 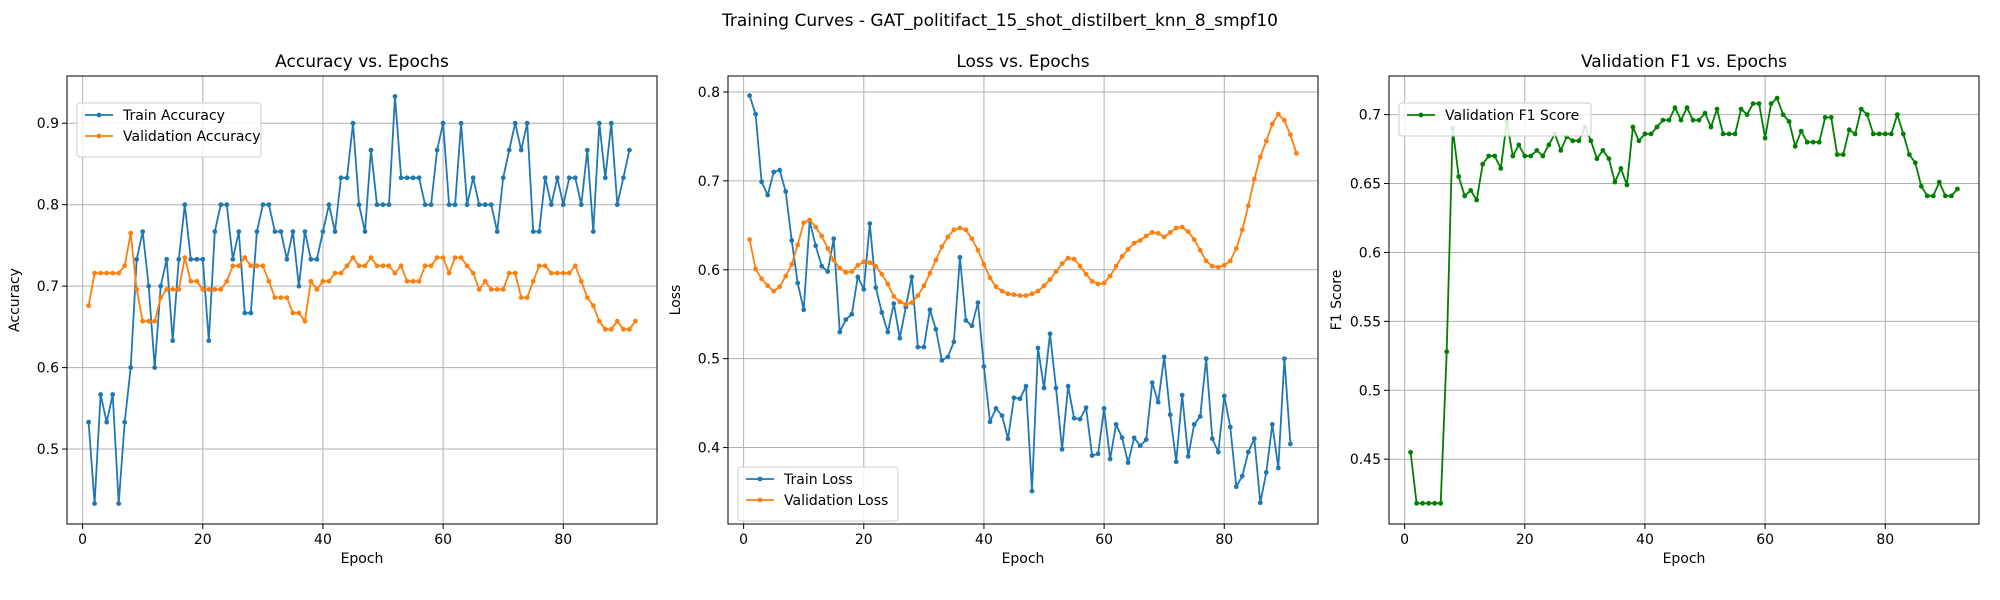 What do you see at coordinates (48, 124) in the screenshot?
I see `y-tick-label: 0.9` at bounding box center [48, 124].